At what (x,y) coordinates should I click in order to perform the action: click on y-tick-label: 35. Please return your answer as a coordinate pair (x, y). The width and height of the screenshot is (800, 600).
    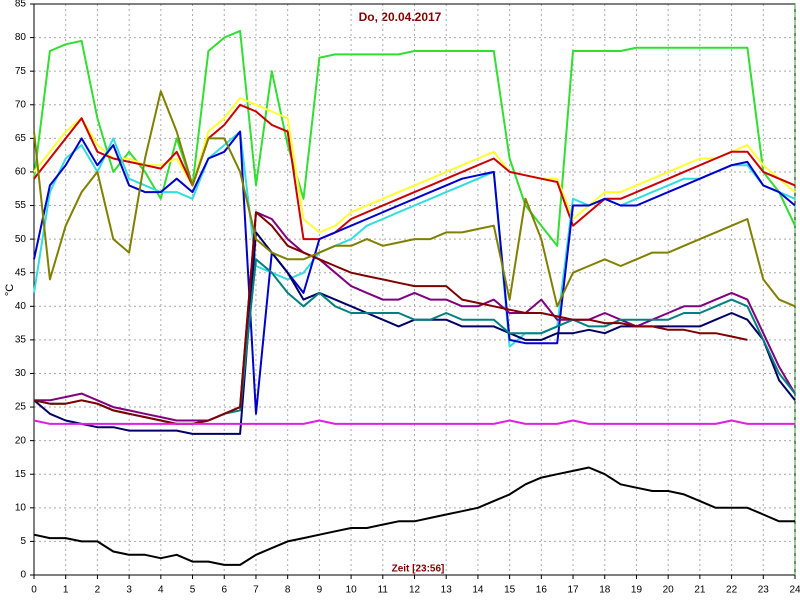
    Looking at the image, I should click on (21, 340).